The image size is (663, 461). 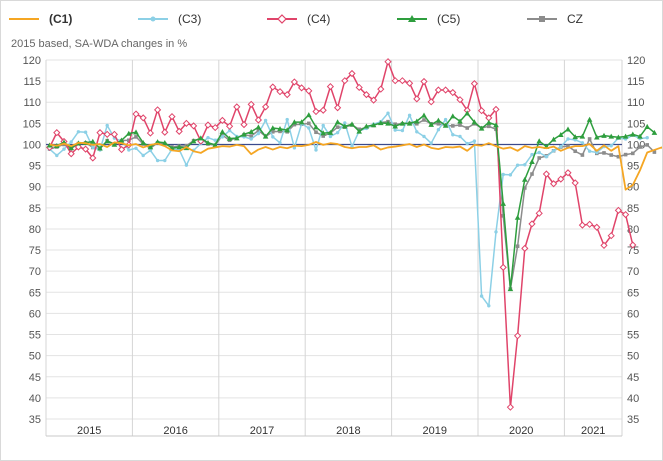 What do you see at coordinates (633, 399) in the screenshot?
I see `y-tick-right-40: 40` at bounding box center [633, 399].